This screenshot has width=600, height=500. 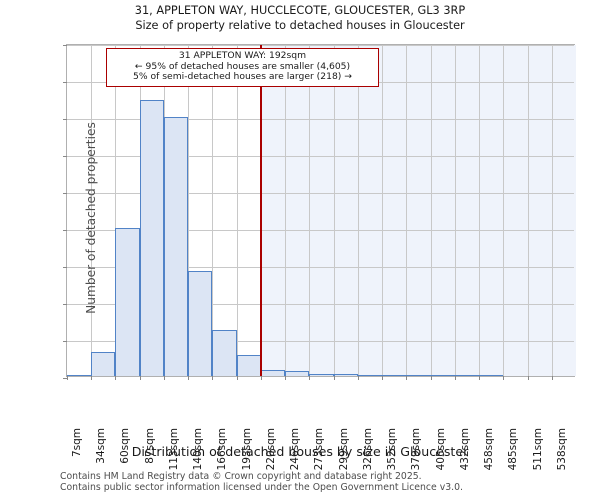 What do you see at coordinates (260, 210) in the screenshot?
I see `property-size-marker` at bounding box center [260, 210].